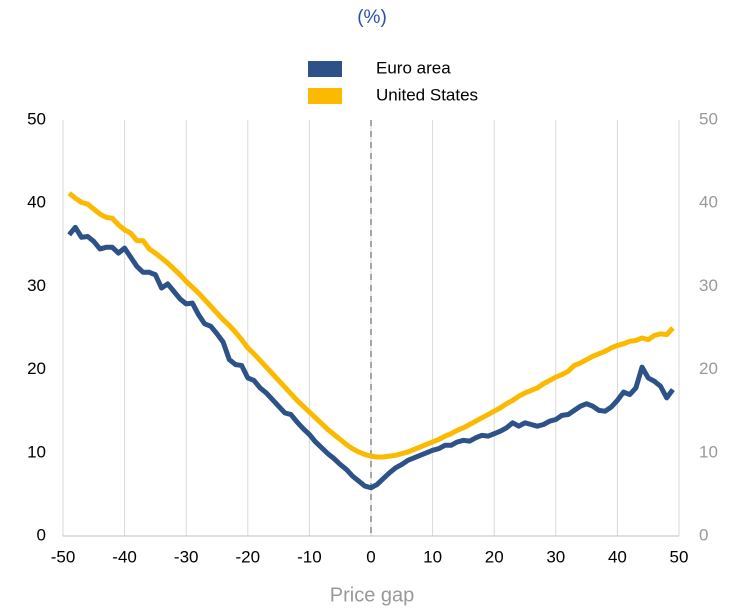  I want to click on y-tick-label: 30, so click(36, 285).